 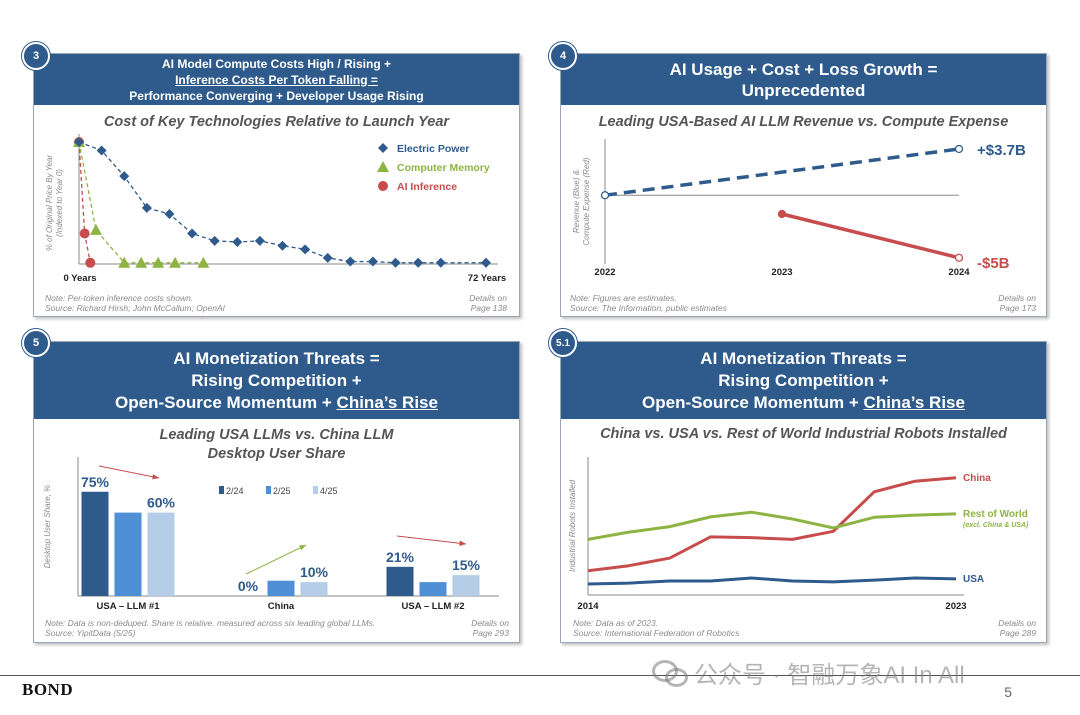 What do you see at coordinates (803, 358) in the screenshot?
I see `header-line: AI Monetization Threats =` at bounding box center [803, 358].